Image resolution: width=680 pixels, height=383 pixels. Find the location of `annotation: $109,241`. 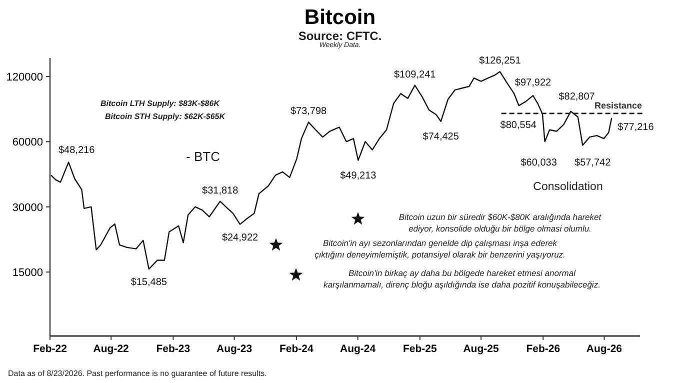

annotation: $109,241 is located at coordinates (415, 74).